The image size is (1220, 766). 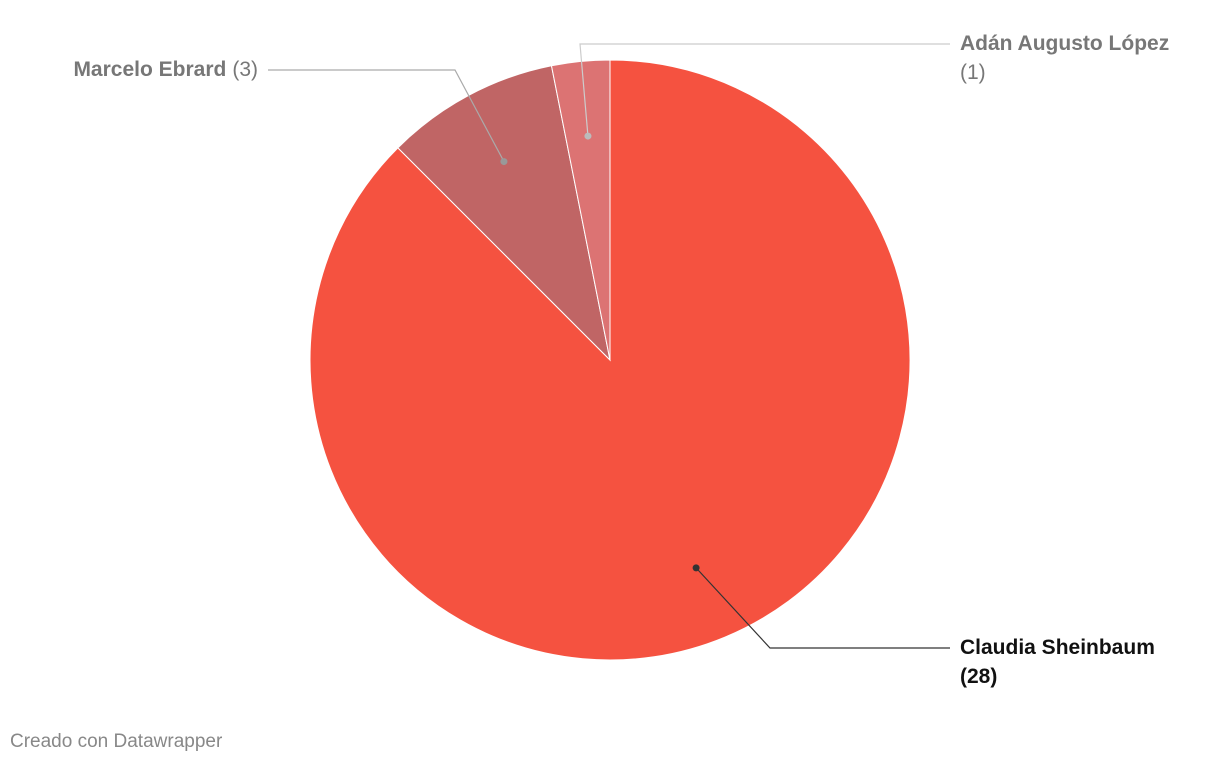 I want to click on label-value: (28), so click(x=978, y=676).